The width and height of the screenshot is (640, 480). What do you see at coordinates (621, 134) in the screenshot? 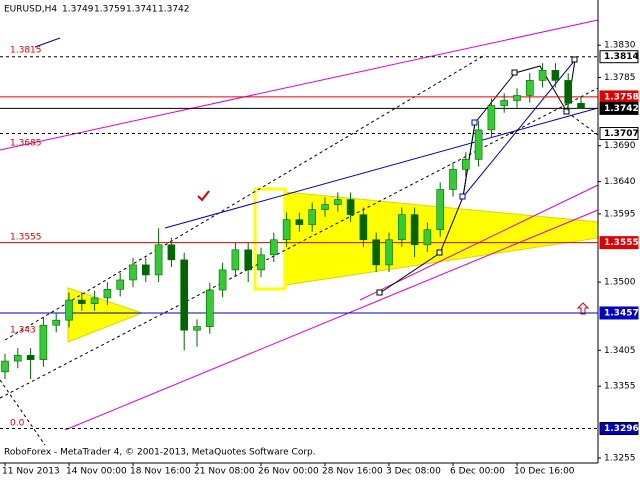
I see `level-label: 1.3707` at bounding box center [621, 134].